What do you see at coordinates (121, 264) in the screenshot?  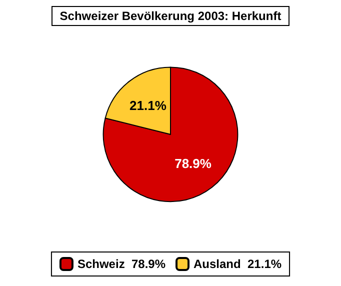 I see `legend-label: Schweiz 78.9%` at bounding box center [121, 264].